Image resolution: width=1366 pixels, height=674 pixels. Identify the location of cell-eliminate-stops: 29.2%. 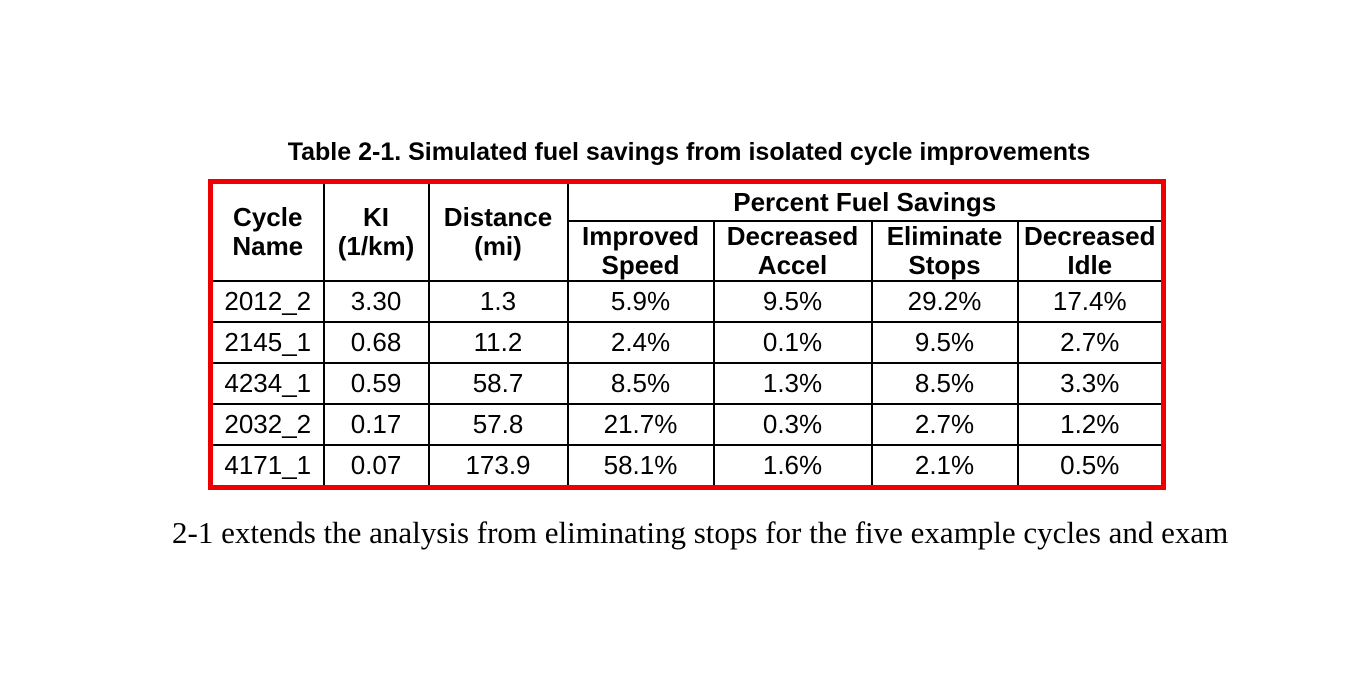
(944, 301).